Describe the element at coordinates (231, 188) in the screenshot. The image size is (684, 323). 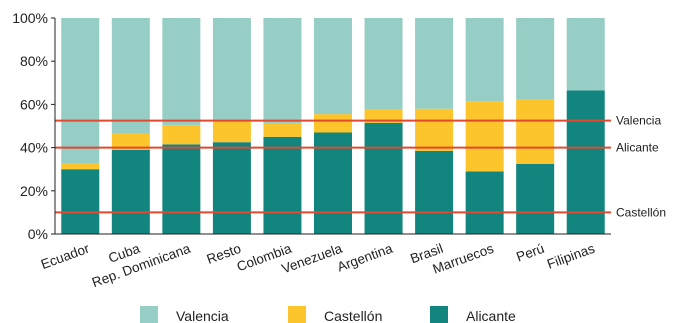
I see `bar-resto-alicante` at that location.